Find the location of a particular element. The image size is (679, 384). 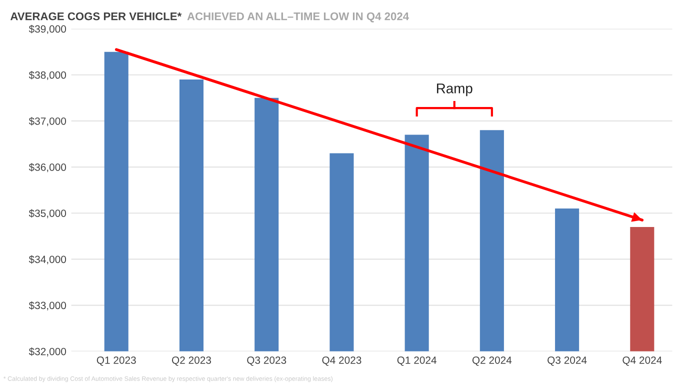

x-tick-label: Q1 2024 is located at coordinates (416, 361).